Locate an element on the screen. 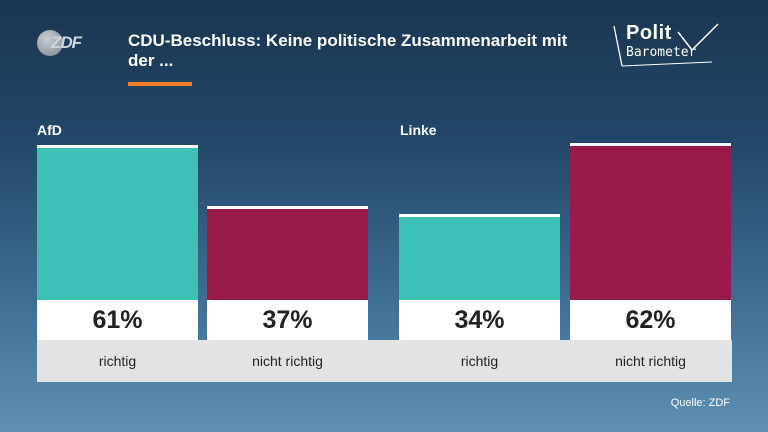 The image size is (768, 432). group-label-afd: AfD is located at coordinates (49, 130).